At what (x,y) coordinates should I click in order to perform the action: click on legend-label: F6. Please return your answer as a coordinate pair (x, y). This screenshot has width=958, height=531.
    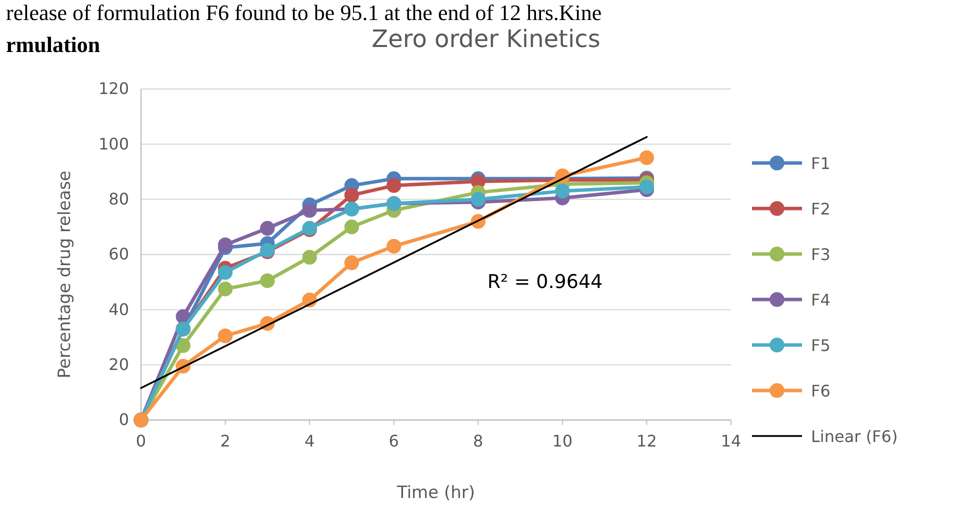
    Looking at the image, I should click on (820, 391).